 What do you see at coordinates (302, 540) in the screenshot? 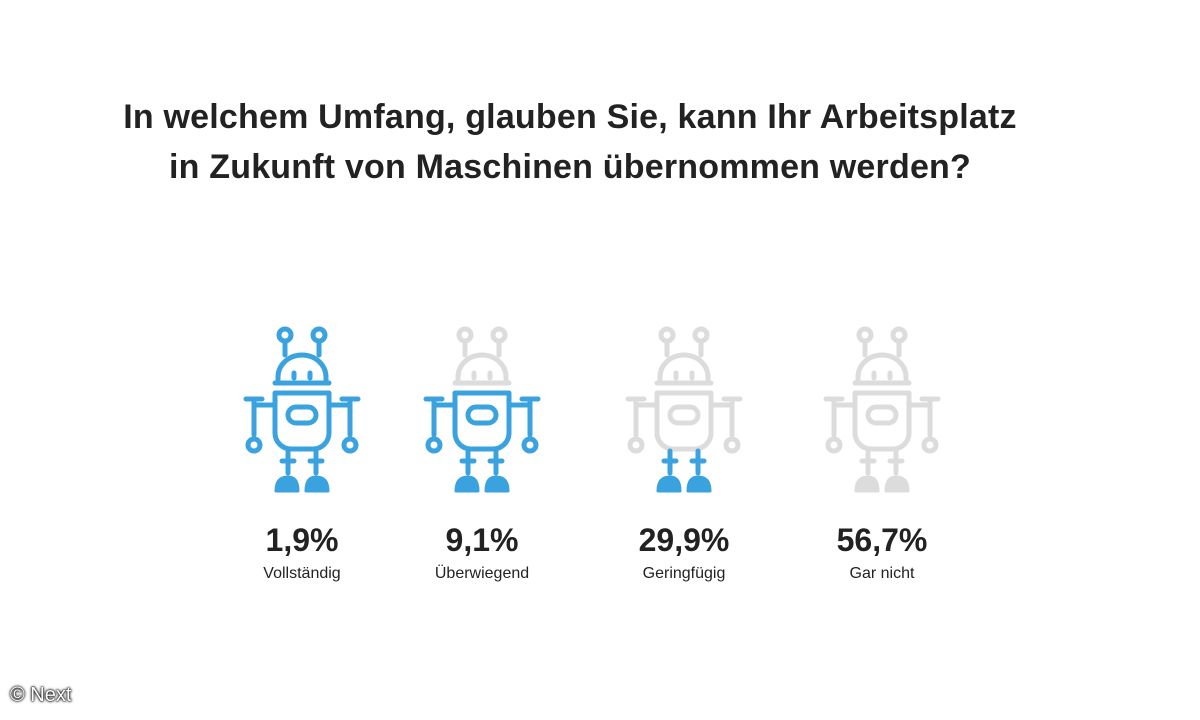
I see `value-label: 1,9%` at bounding box center [302, 540].